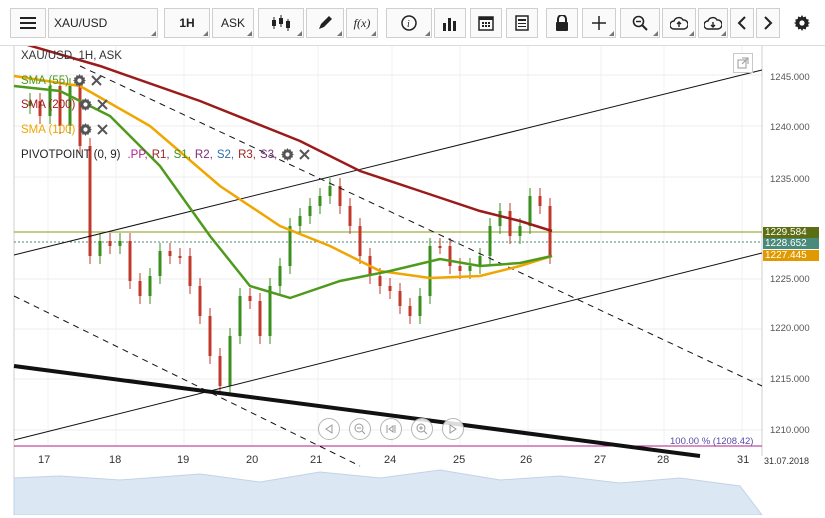  What do you see at coordinates (48, 129) in the screenshot?
I see `sma100-label: SMA (100)` at bounding box center [48, 129].